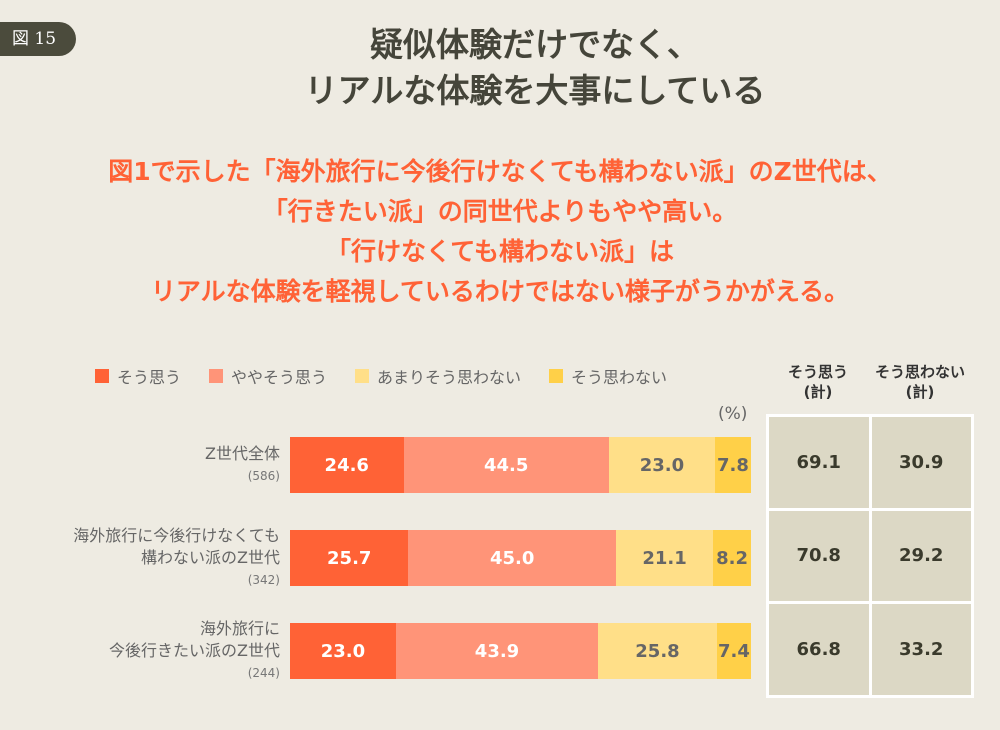 The image size is (1000, 730). Describe the element at coordinates (619, 377) in the screenshot. I see `legend-label: そう思わない` at that location.